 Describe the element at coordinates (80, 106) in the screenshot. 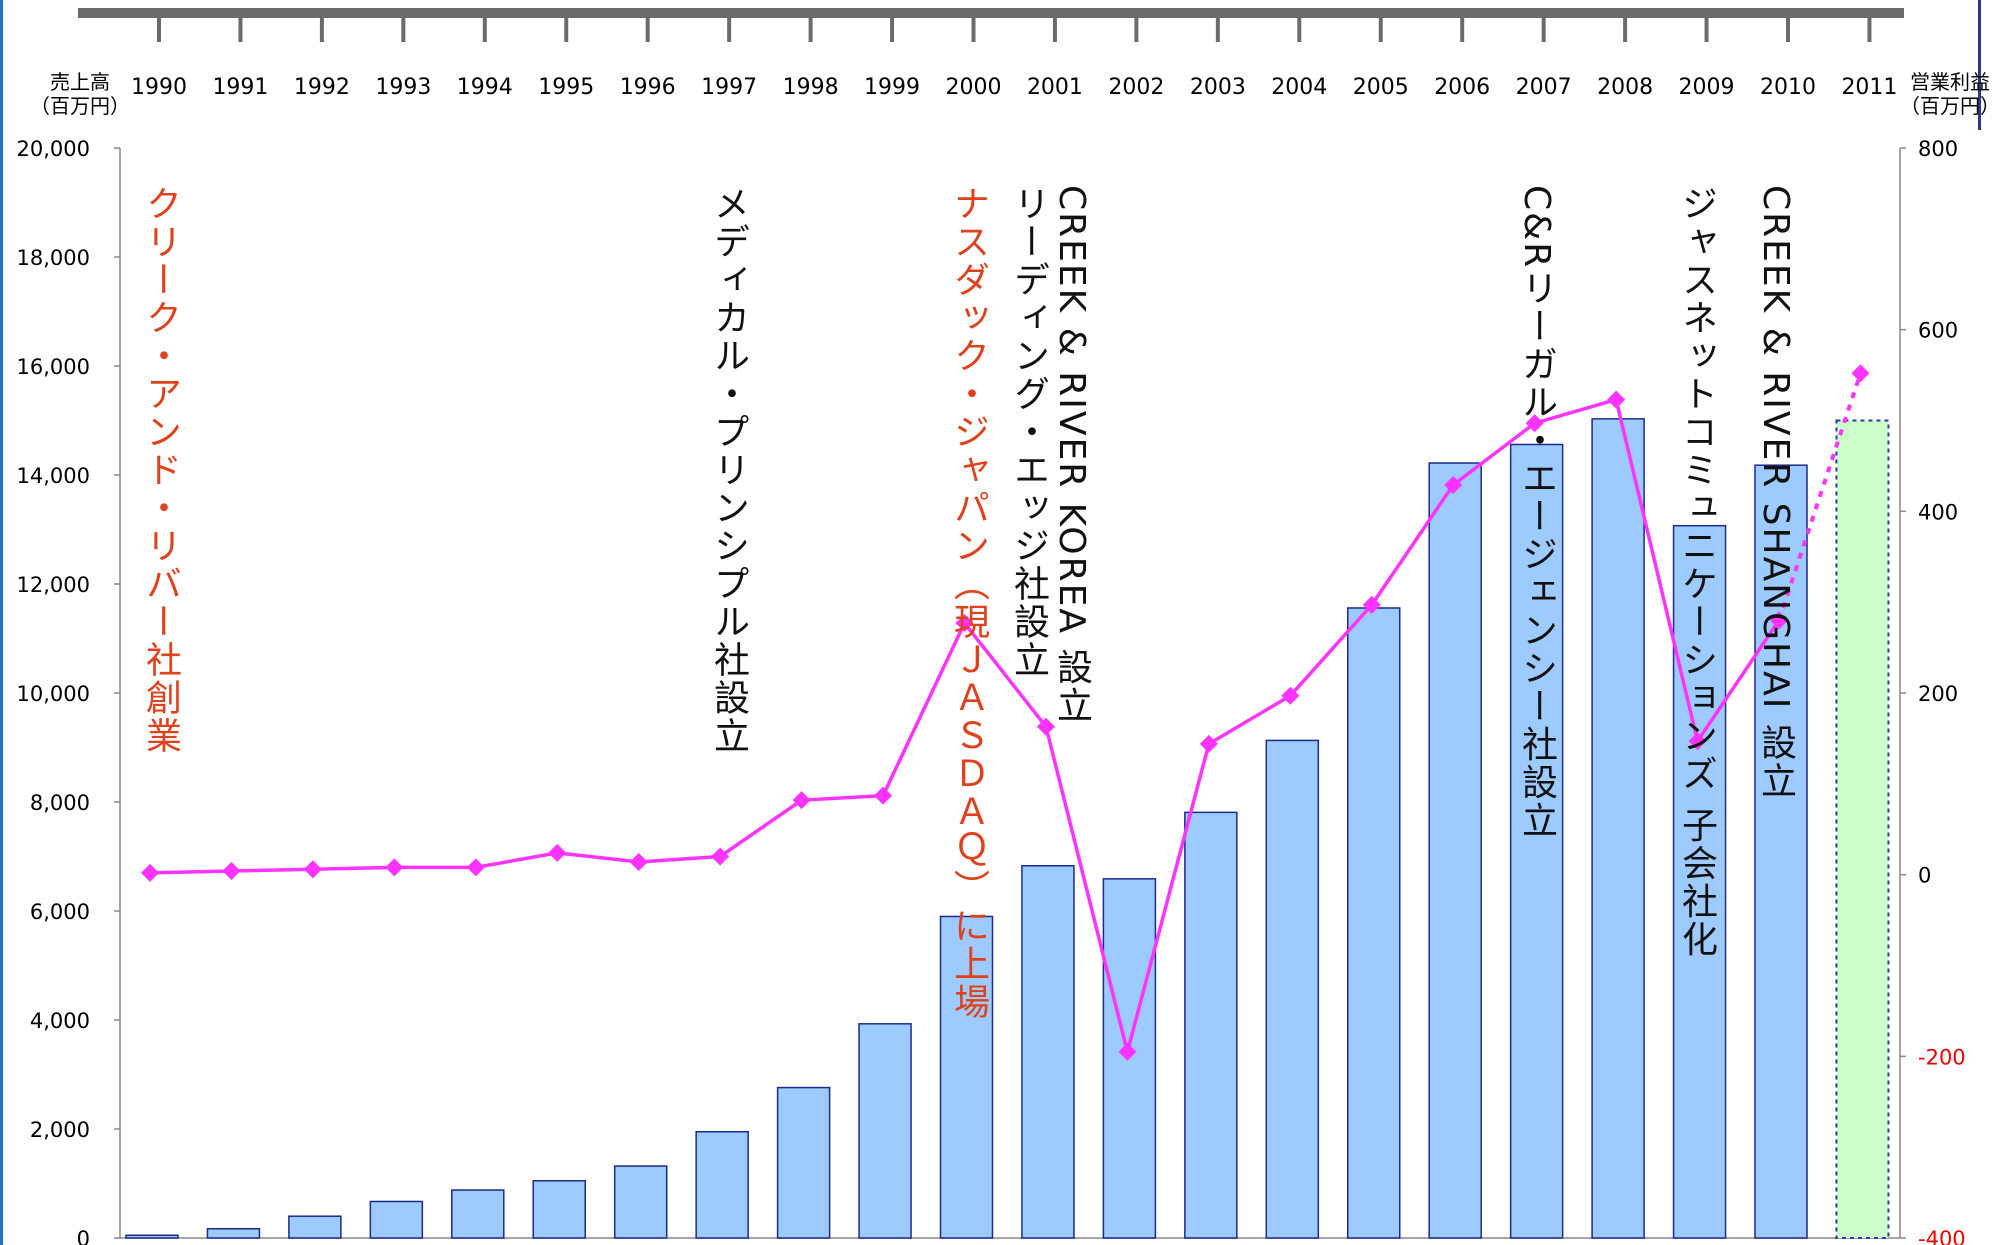

I see `left-axis-title-line2: （百万円）` at that location.